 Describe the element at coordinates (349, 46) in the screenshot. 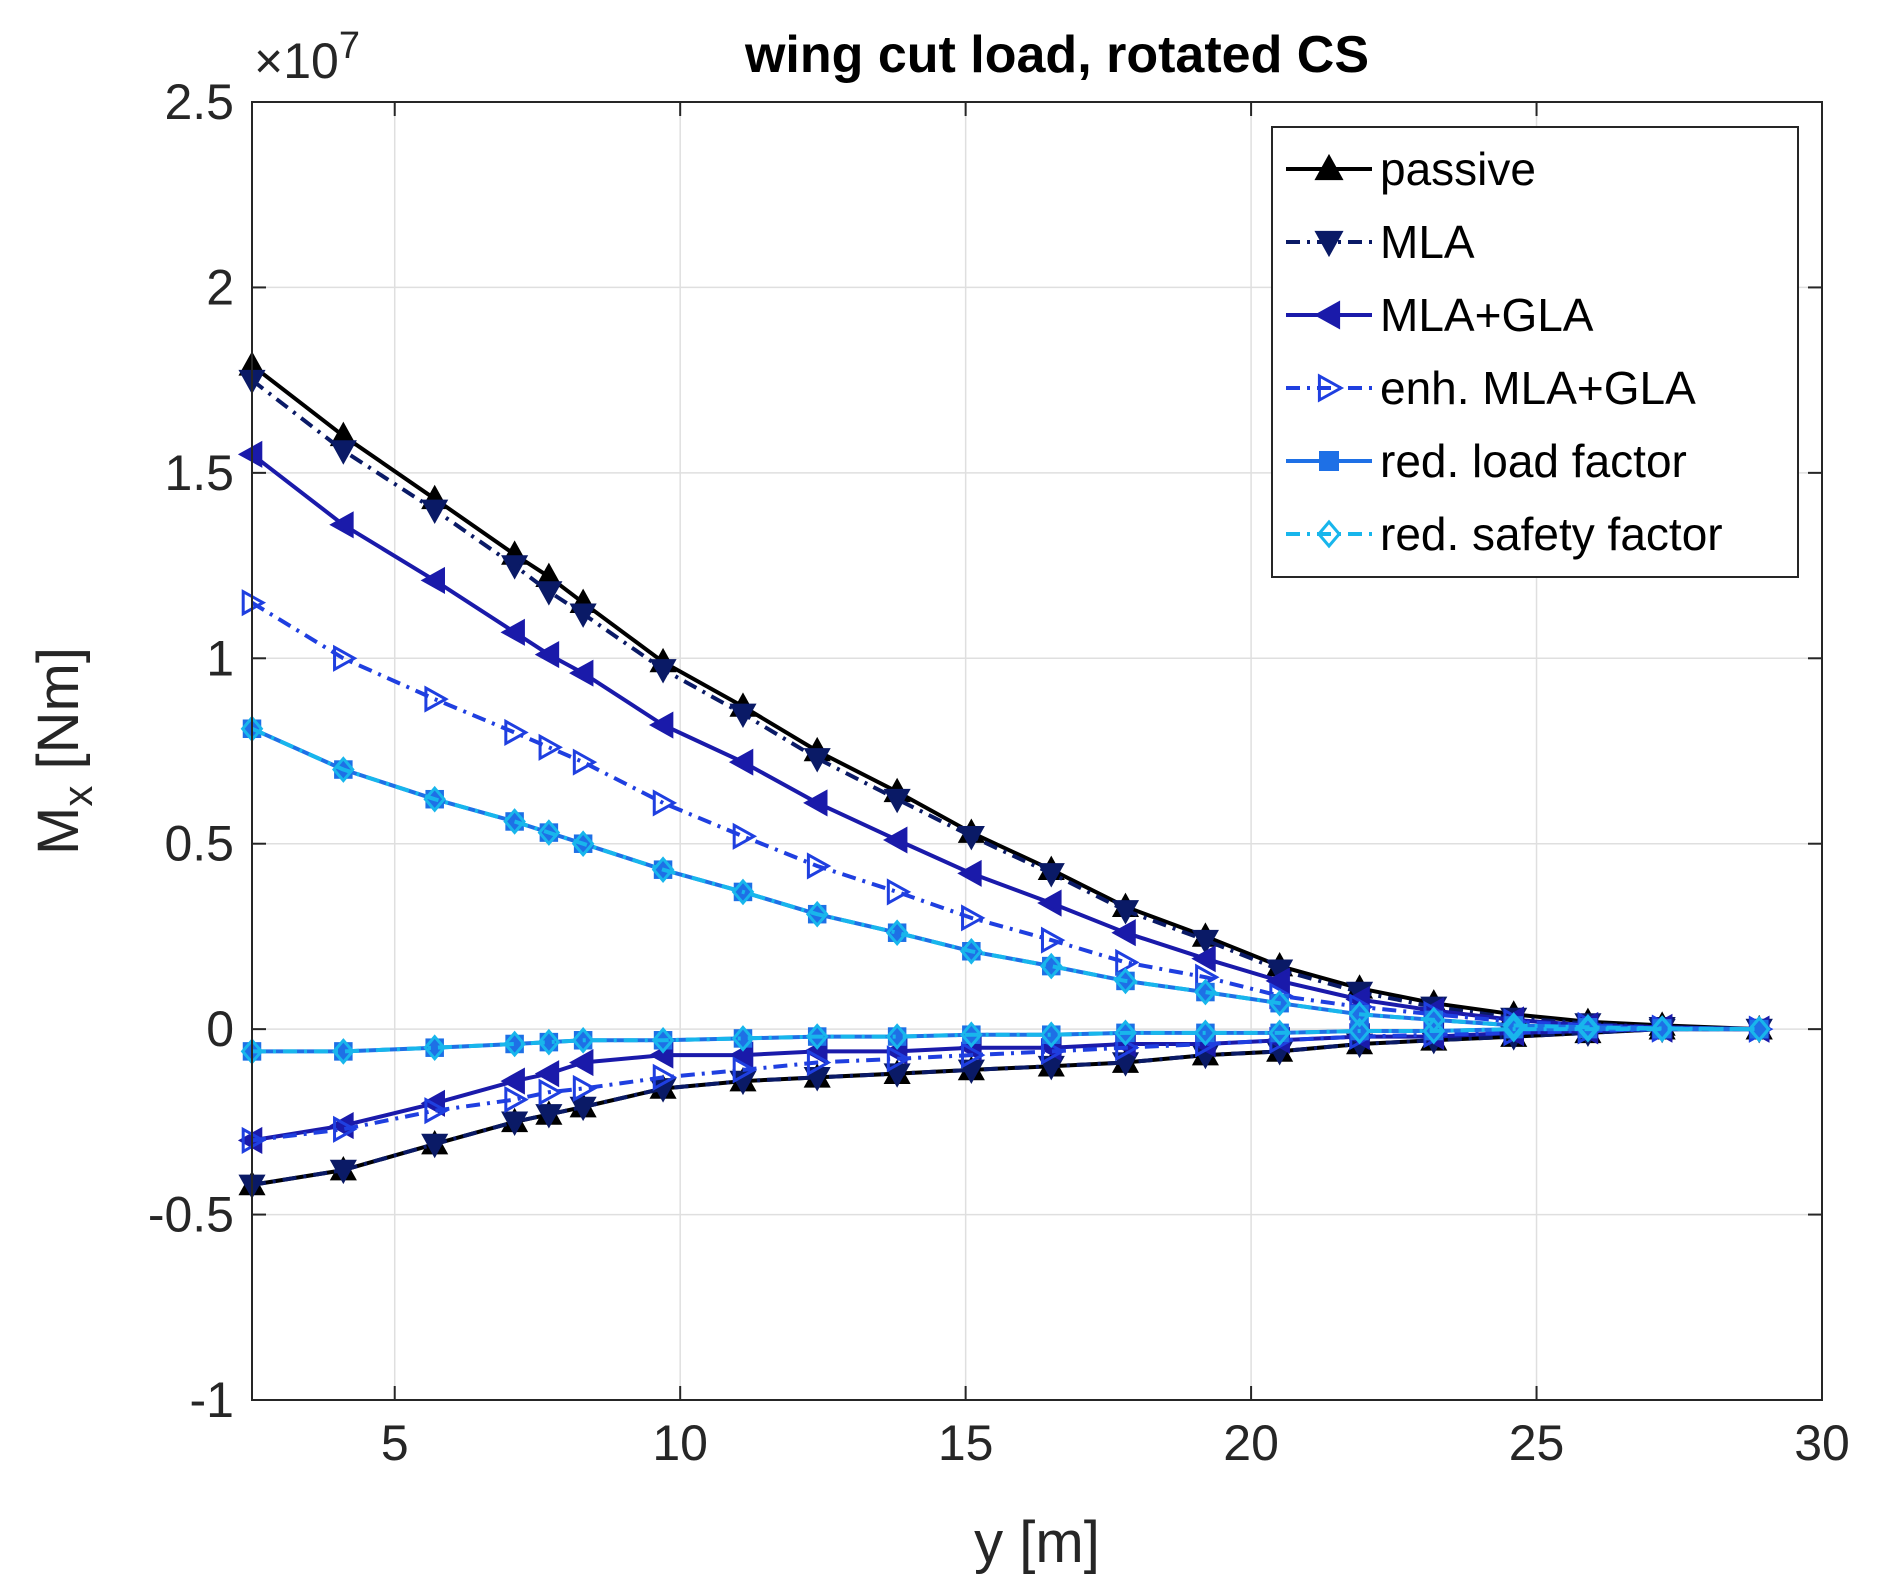

I see `y-exponent-power: 7` at that location.